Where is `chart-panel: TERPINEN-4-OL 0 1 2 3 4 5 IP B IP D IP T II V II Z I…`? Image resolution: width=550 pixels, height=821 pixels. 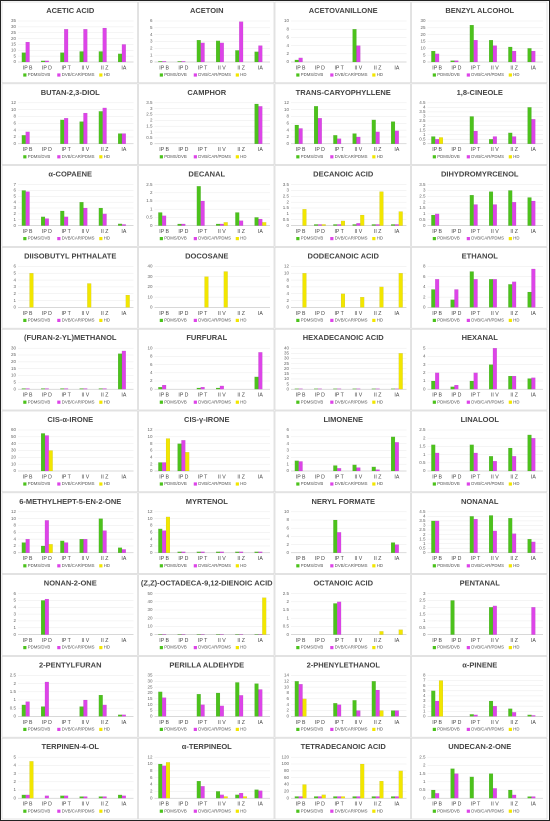
chart-panel: TERPINEN-4-OL 0 1 2 3 4 5 IP B IP D IP T II V II Z I… is located at coordinates (69, 778).